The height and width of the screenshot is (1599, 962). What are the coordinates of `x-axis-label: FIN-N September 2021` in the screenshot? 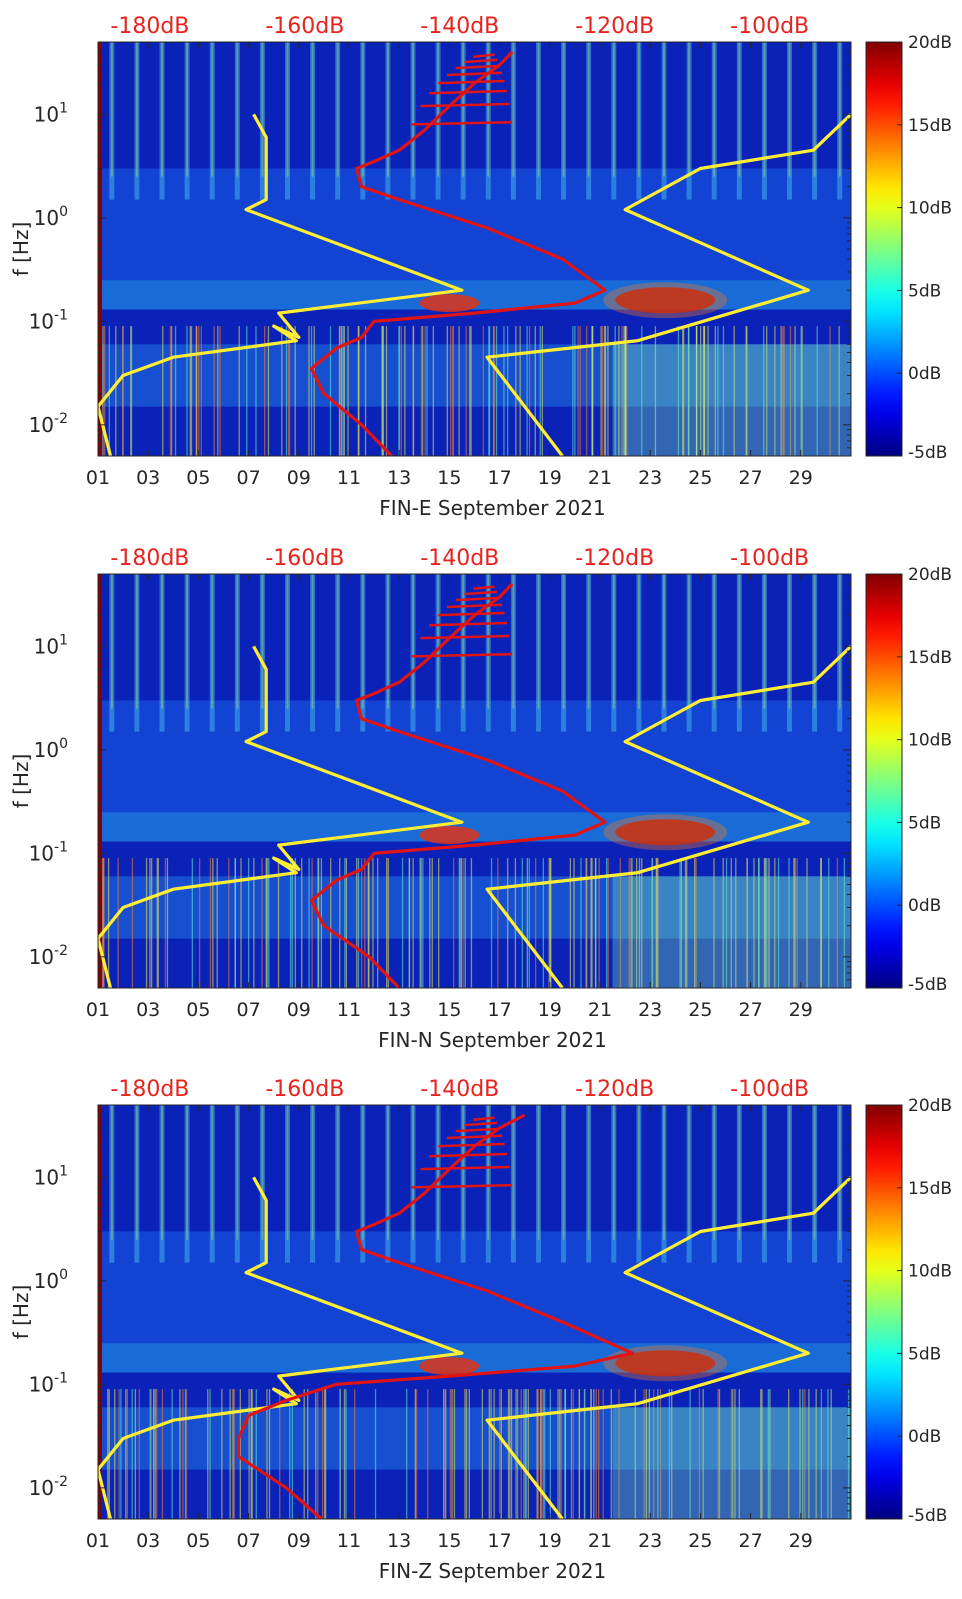 It's located at (492, 1040).